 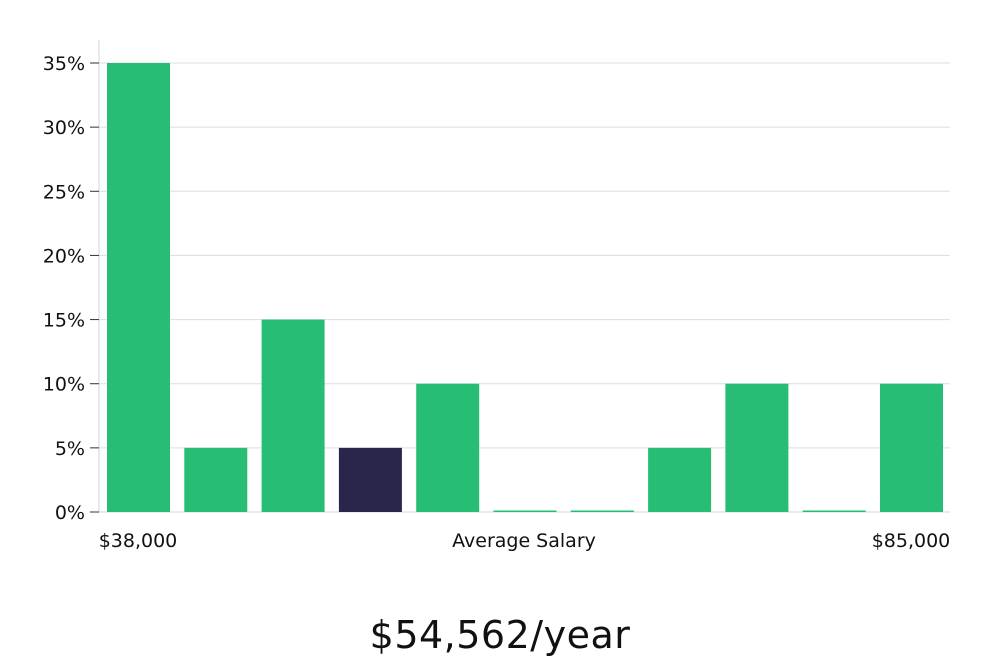 What do you see at coordinates (138, 541) in the screenshot?
I see `x-start-label: $38,000` at bounding box center [138, 541].